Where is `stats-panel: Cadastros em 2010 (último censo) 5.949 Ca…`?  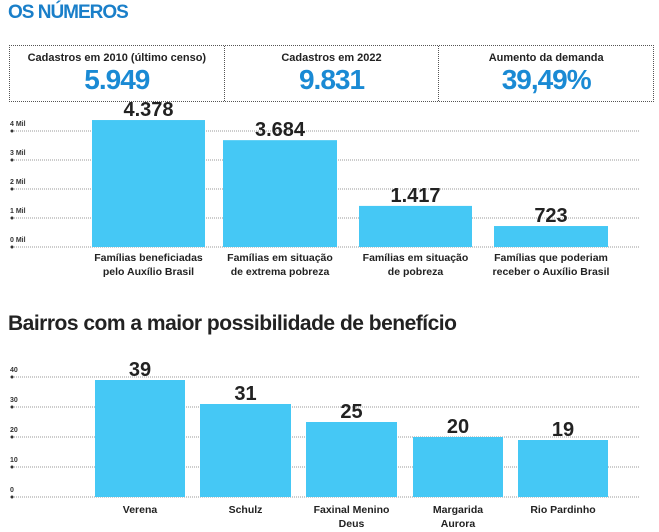 stats-panel: Cadastros em 2010 (último censo) 5.949 Ca… is located at coordinates (331, 73).